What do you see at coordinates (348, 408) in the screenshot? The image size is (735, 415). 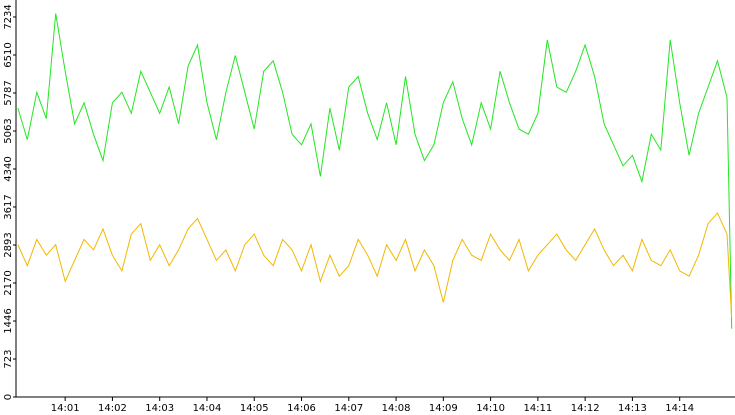 I see `x-tick-label: 14:07` at bounding box center [348, 408].